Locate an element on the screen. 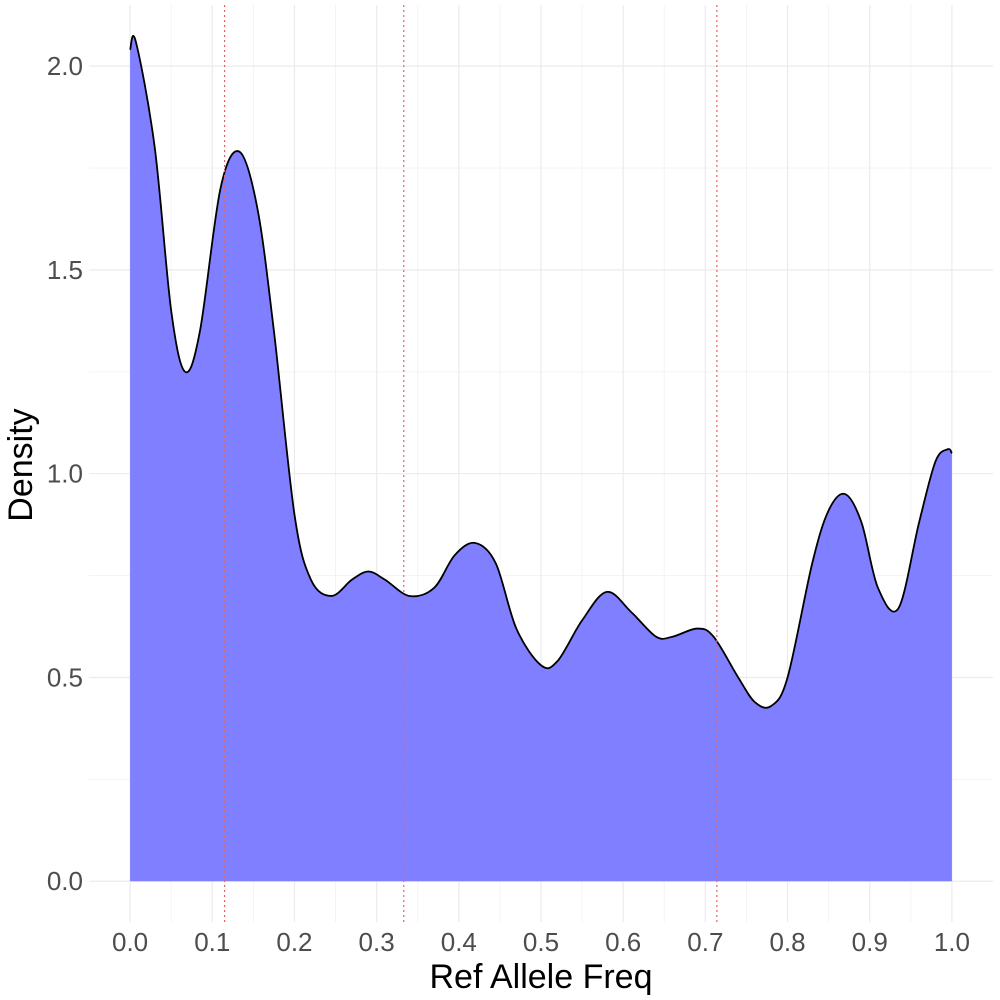 This screenshot has height=1000, width=1000. x-tick-label: 0.6 is located at coordinates (623, 942).